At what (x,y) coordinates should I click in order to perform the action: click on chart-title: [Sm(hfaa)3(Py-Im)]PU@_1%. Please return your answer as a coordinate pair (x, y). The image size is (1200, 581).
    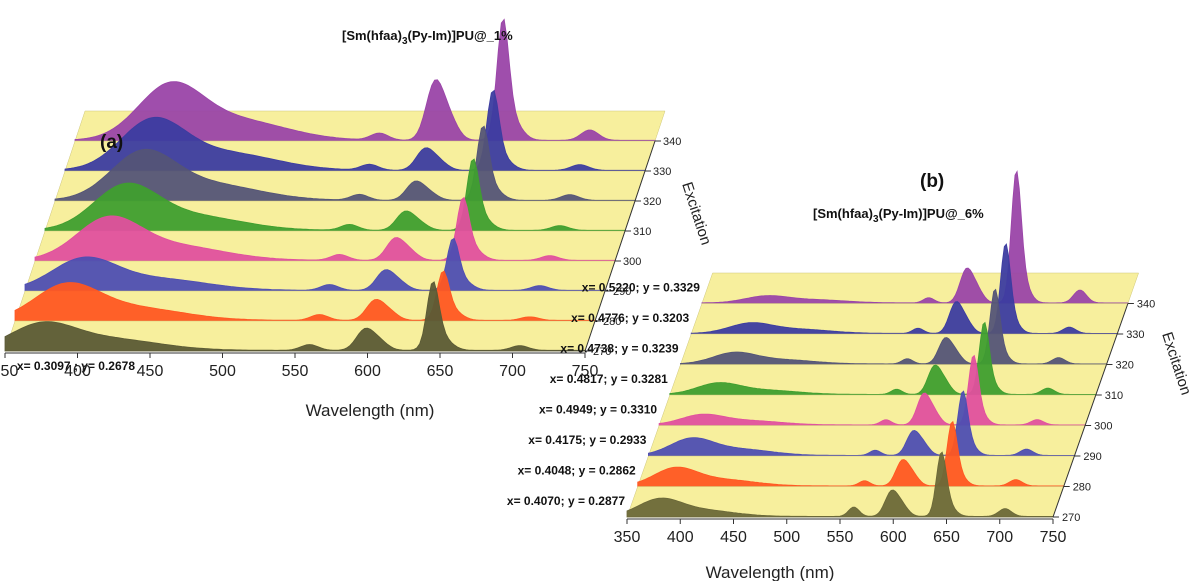
    Looking at the image, I should click on (427, 37).